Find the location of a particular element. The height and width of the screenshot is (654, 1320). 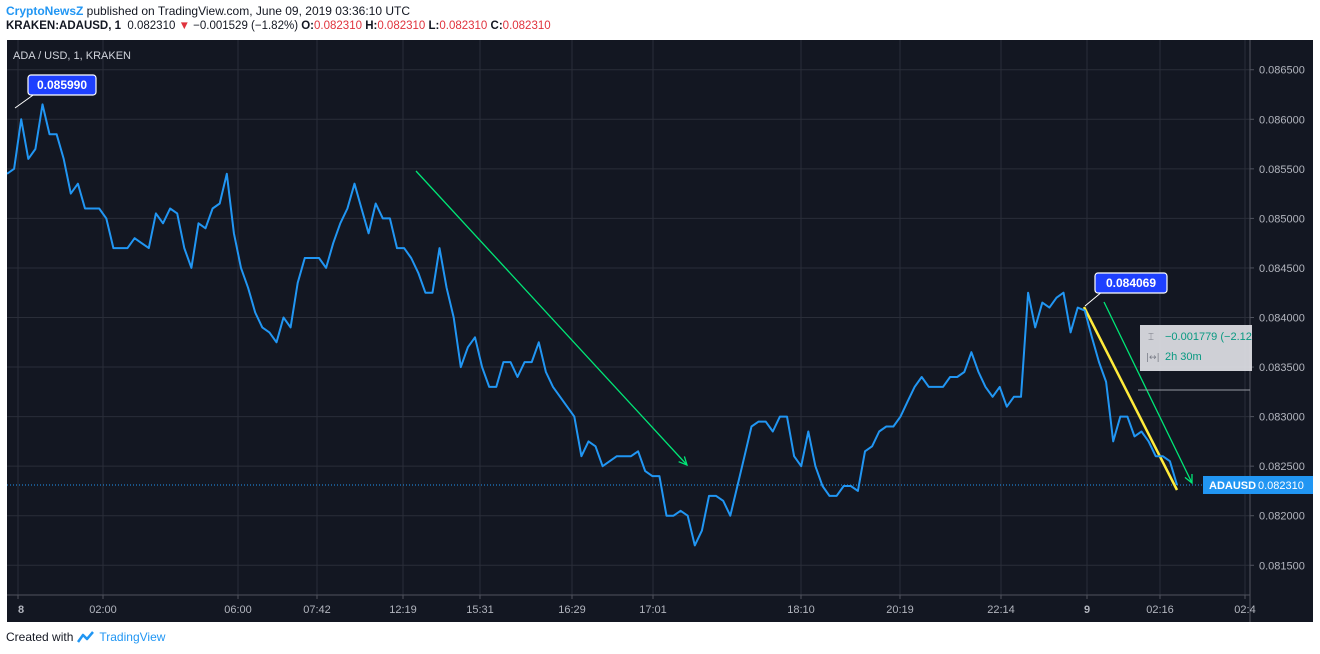

last-price: 0.082310 is located at coordinates (151, 26).